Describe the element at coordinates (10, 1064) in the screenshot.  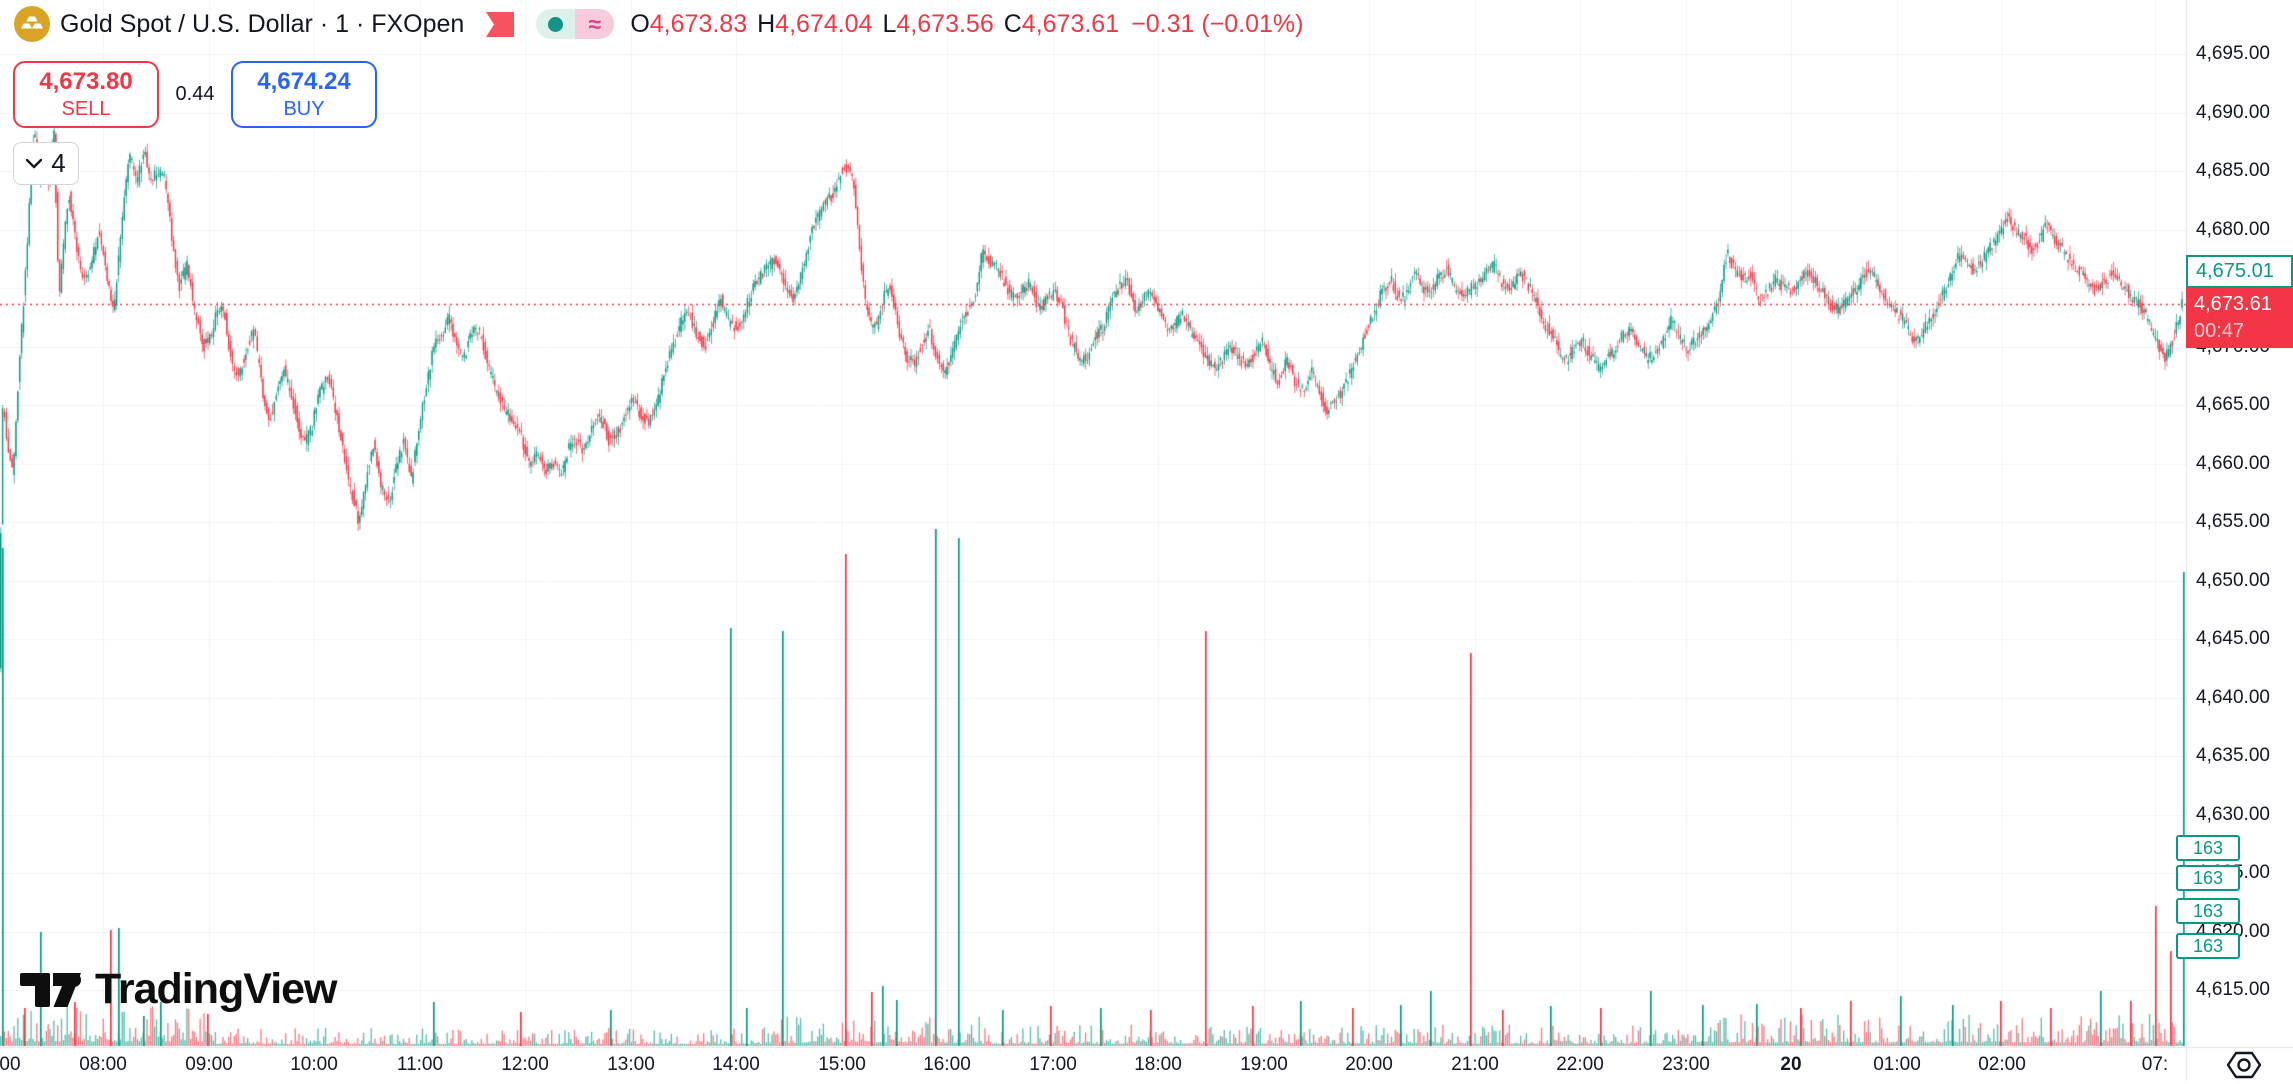
I see `time-axis-label: 00` at that location.